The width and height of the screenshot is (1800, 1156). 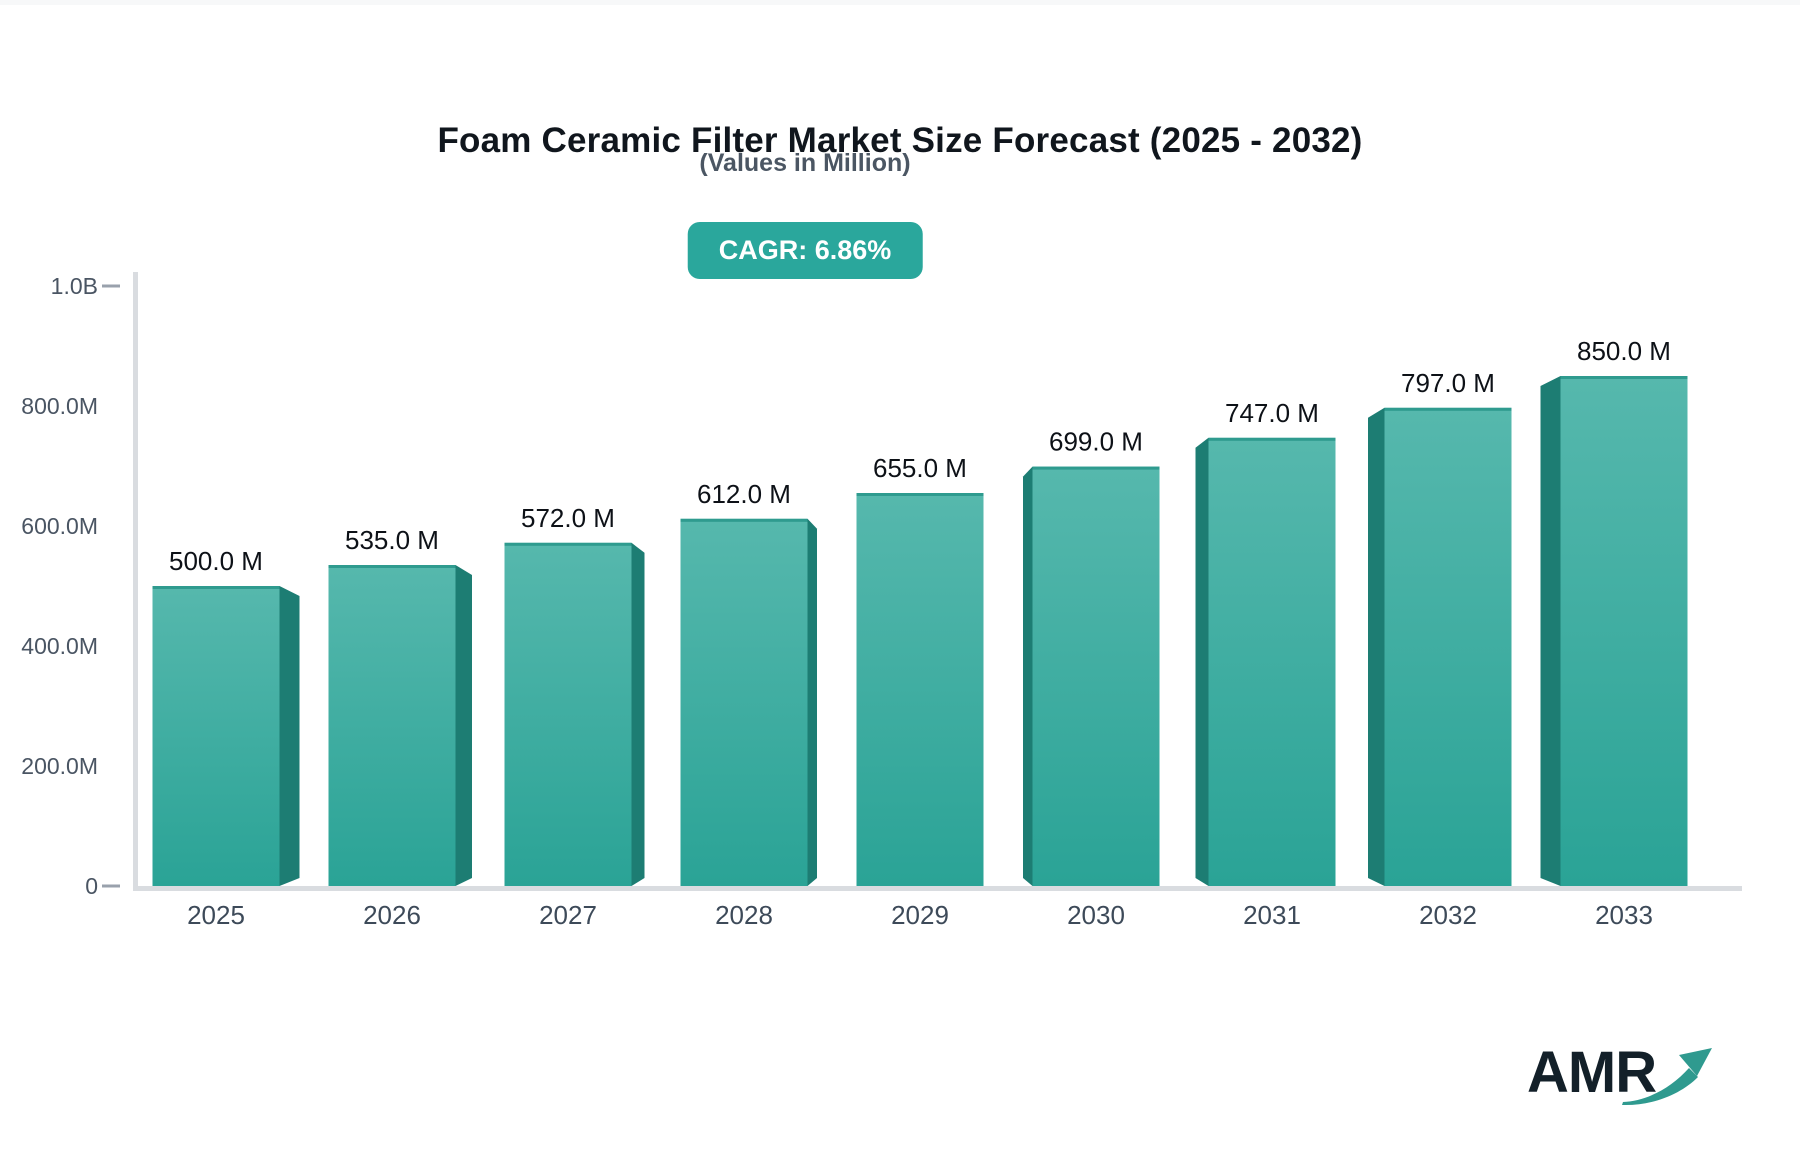 What do you see at coordinates (1272, 915) in the screenshot?
I see `x-tick-label: 2031` at bounding box center [1272, 915].